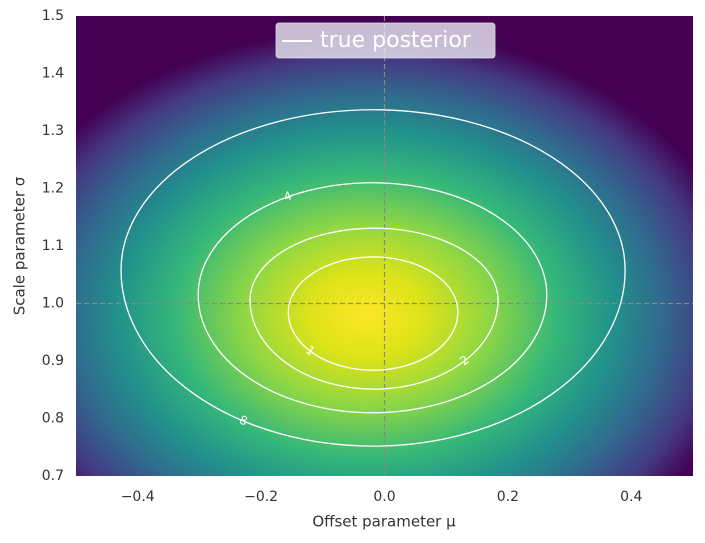 This screenshot has width=705, height=543. I want to click on y-tick-label: 1.3, so click(53, 131).